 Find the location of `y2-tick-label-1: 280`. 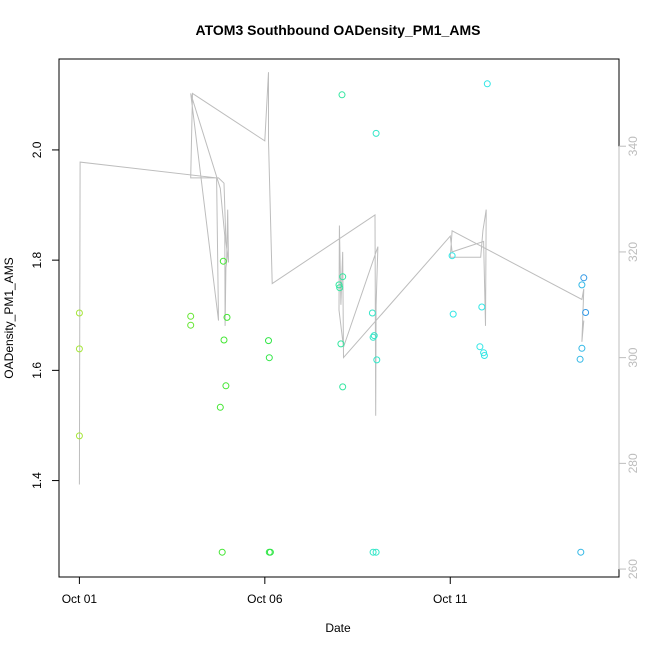

y2-tick-label-1: 280 is located at coordinates (633, 463).